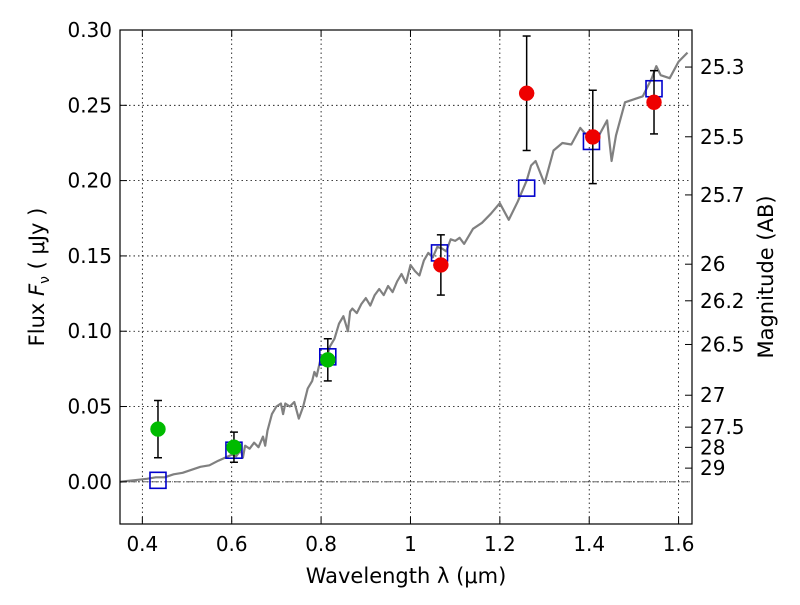 This screenshot has height=605, width=800. What do you see at coordinates (722, 67) in the screenshot?
I see `y2-tick-label: 25.3` at bounding box center [722, 67].